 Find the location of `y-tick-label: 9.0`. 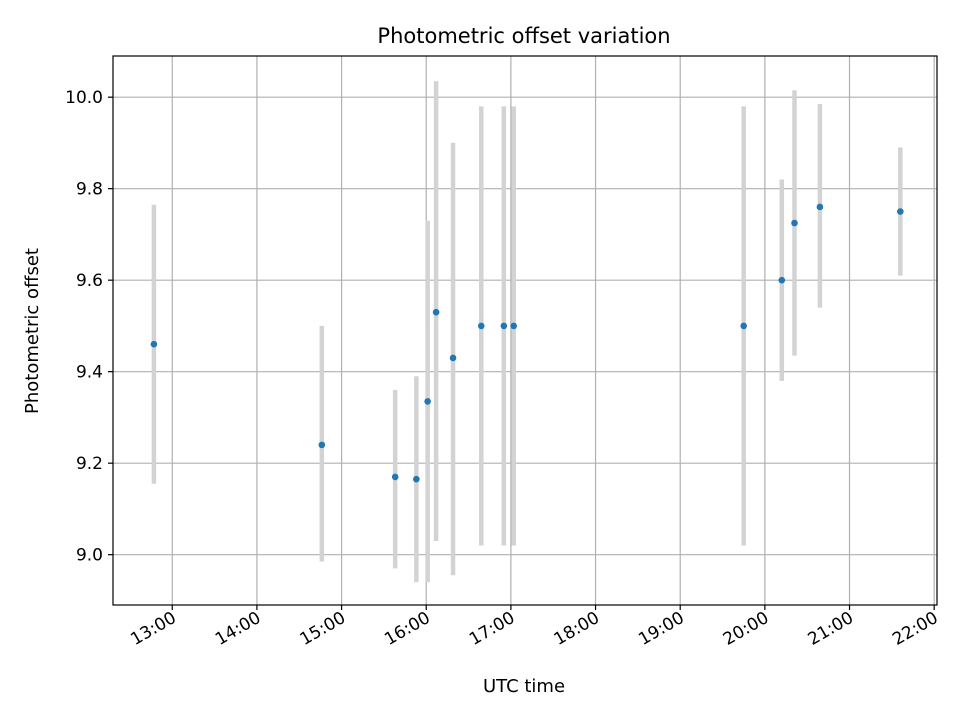

y-tick-label: 9.0 is located at coordinates (89, 556).